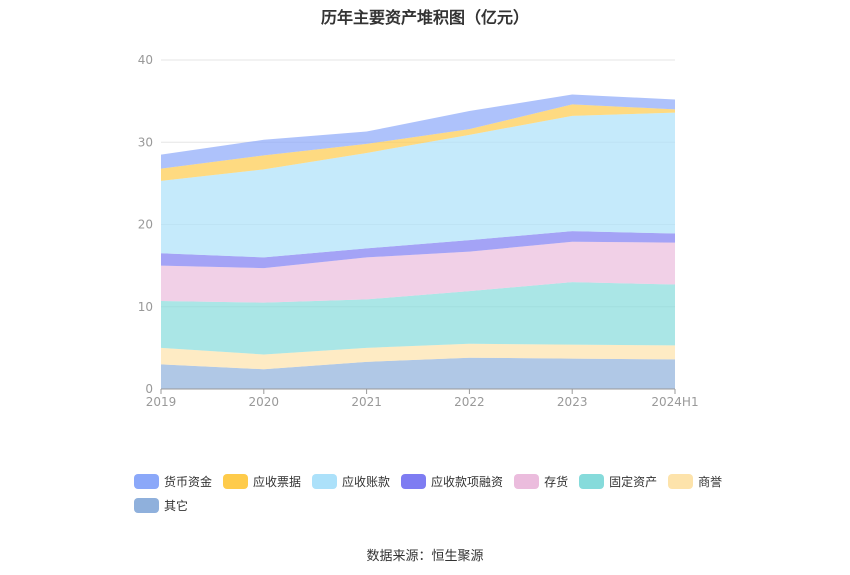 Image resolution: width=850 pixels, height=575 pixels. Describe the element at coordinates (188, 481) in the screenshot. I see `legend-label: 货币资金` at that location.